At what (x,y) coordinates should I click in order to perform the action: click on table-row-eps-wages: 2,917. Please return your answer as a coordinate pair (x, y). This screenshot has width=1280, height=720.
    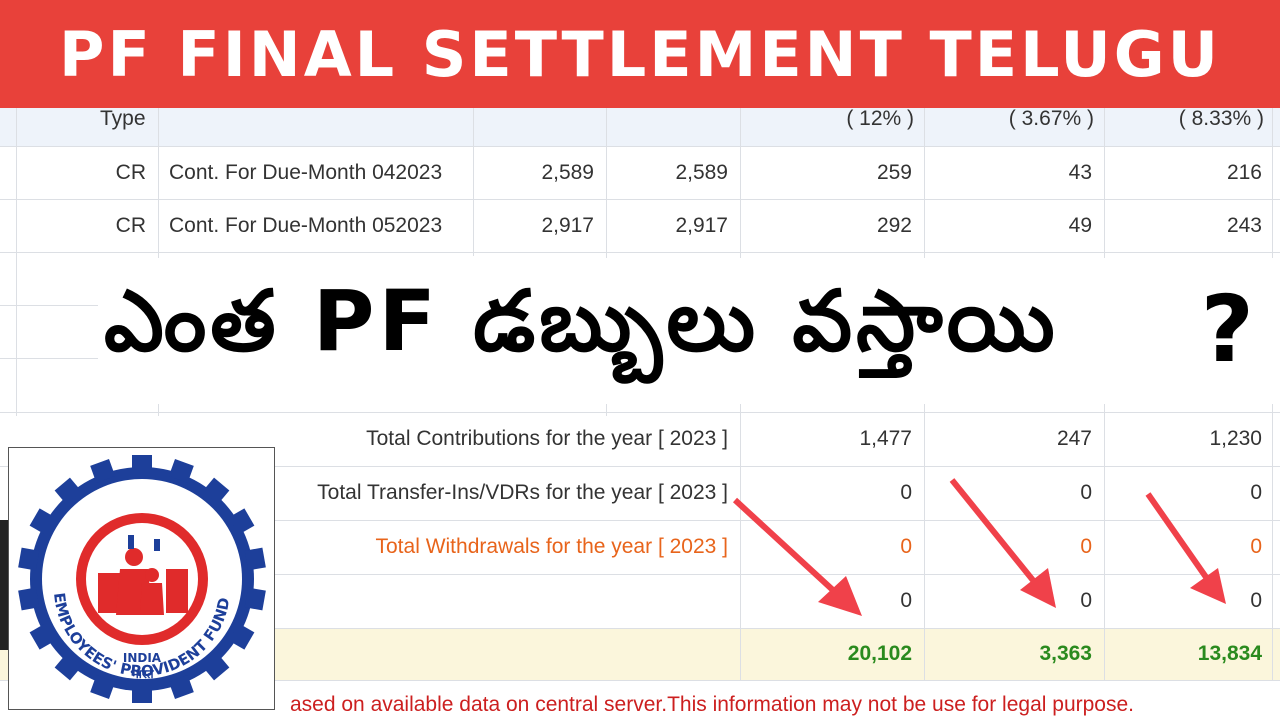
    Looking at the image, I should click on (701, 225).